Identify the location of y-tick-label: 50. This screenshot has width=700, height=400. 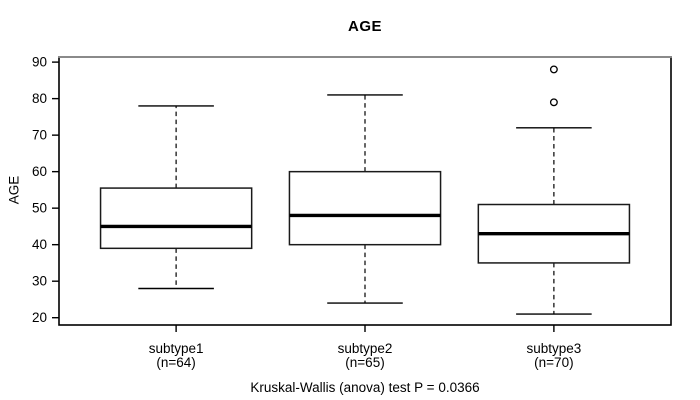
(39, 208).